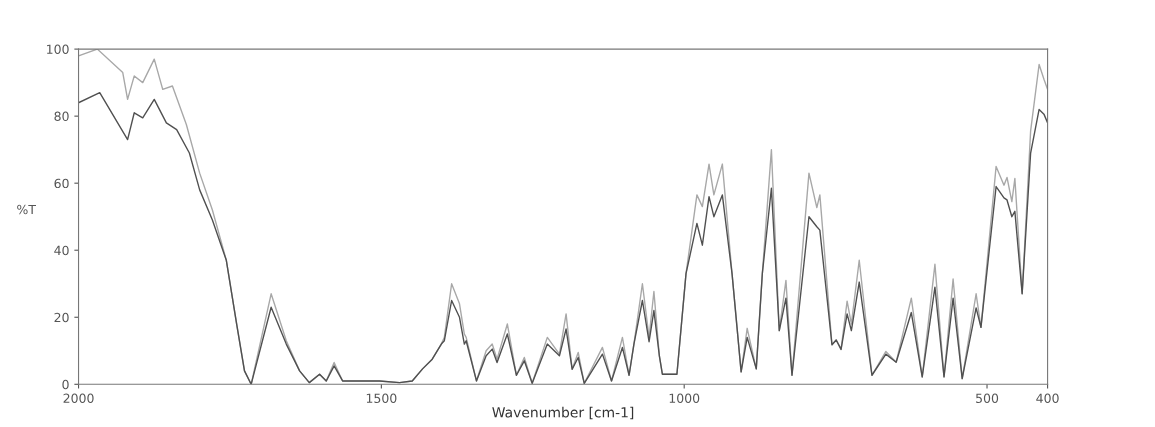 The image size is (1155, 427). I want to click on x-axis-title: Wavenumber [cm-1], so click(563, 413).